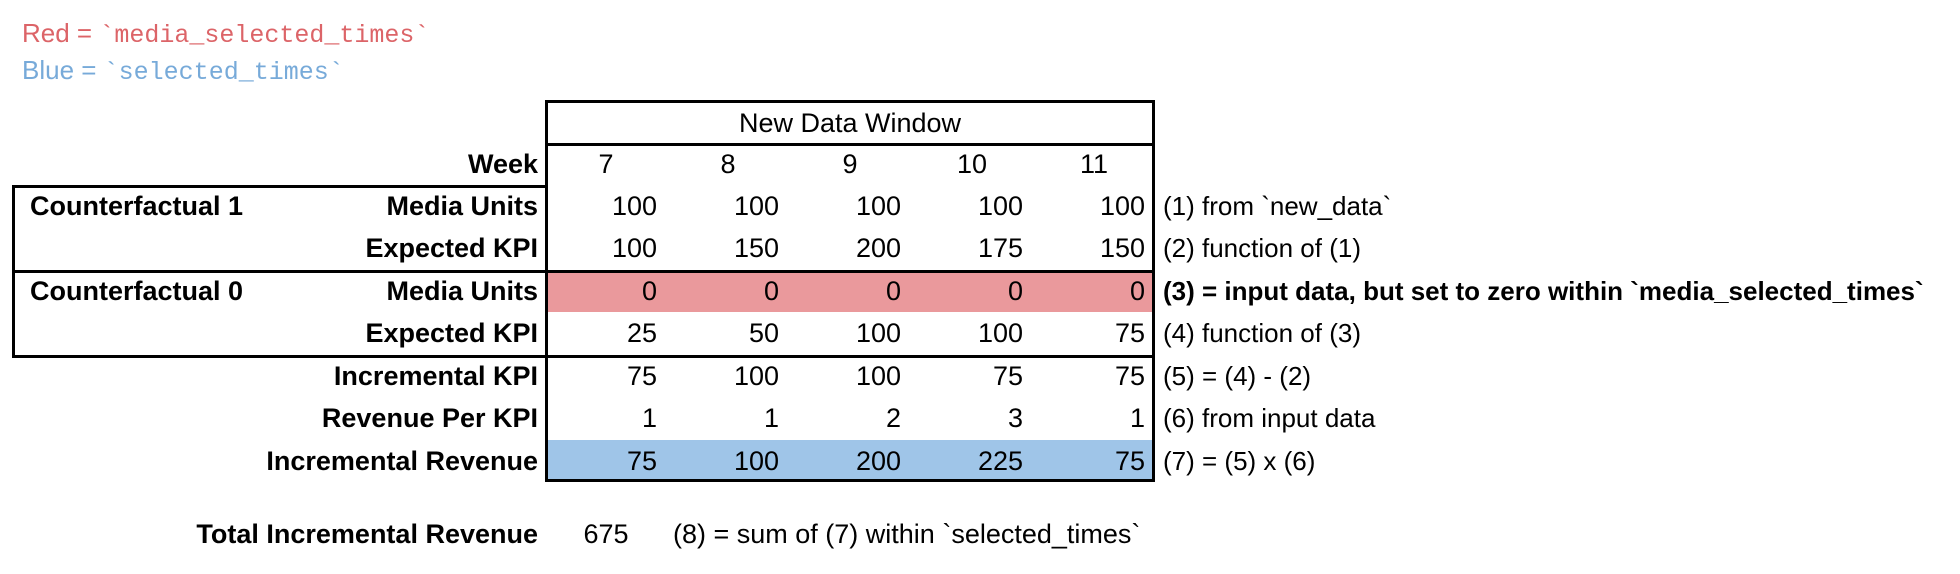  What do you see at coordinates (429, 418) in the screenshot?
I see `row-label-revenue-per-kpi: Revenue Per KPI` at bounding box center [429, 418].